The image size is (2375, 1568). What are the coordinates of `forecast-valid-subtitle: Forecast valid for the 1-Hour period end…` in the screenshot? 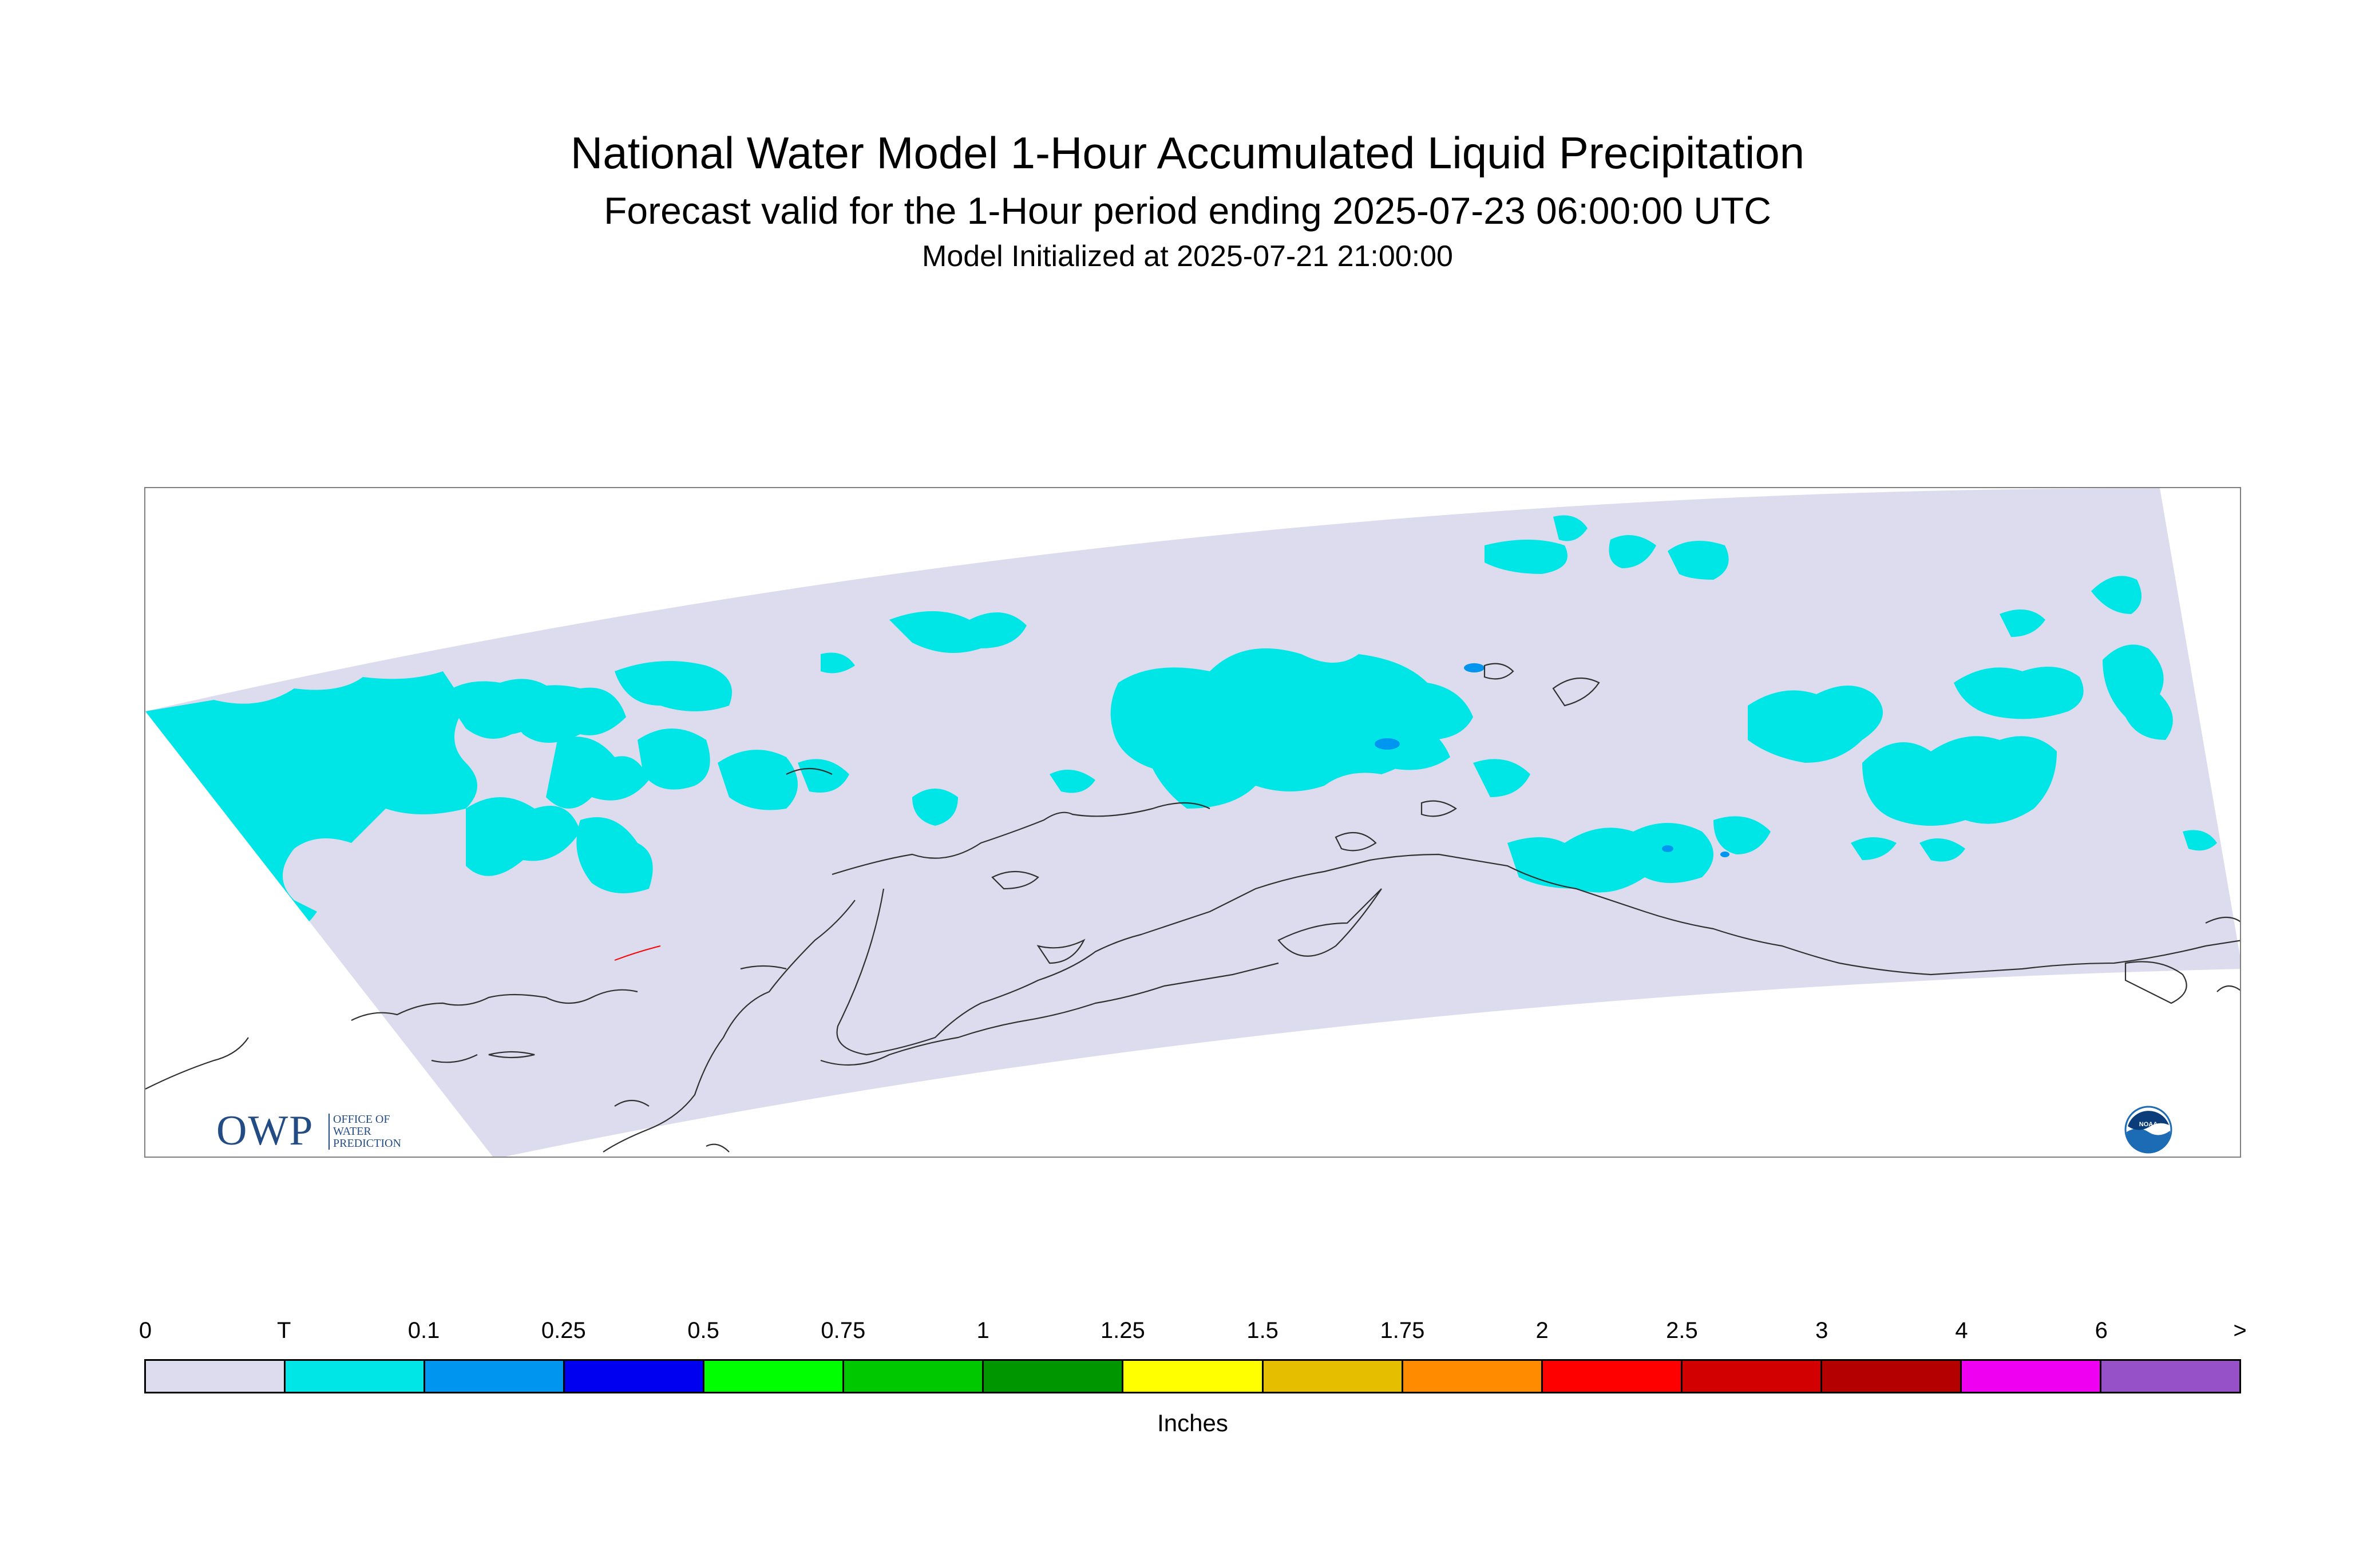 It's located at (1187, 210).